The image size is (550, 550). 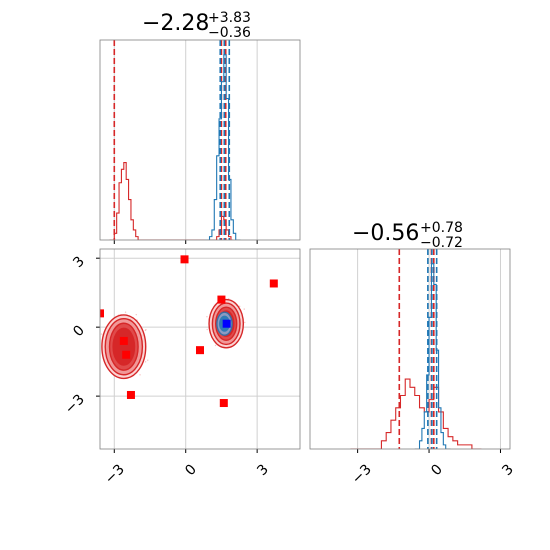 I want to click on red-contour-level, so click(x=124, y=346).